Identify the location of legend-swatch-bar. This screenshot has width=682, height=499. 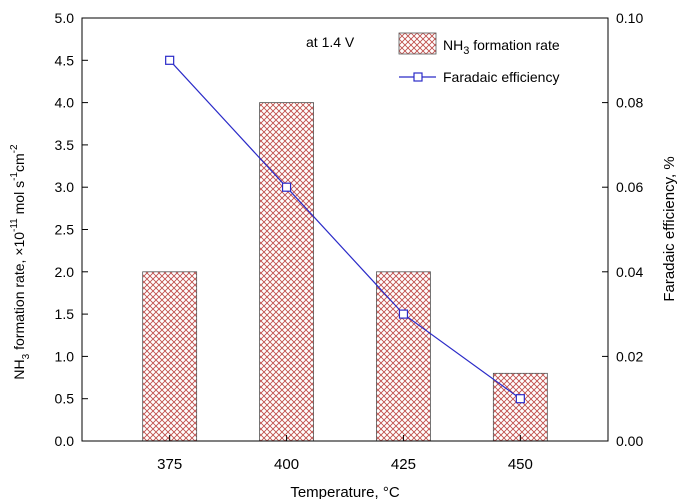
(417, 43).